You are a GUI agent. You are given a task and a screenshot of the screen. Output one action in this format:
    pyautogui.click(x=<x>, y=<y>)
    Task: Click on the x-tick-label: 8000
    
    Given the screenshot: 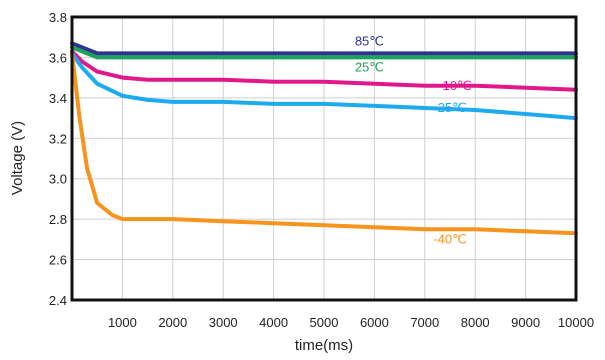 What is the action you would take?
    pyautogui.click(x=475, y=322)
    